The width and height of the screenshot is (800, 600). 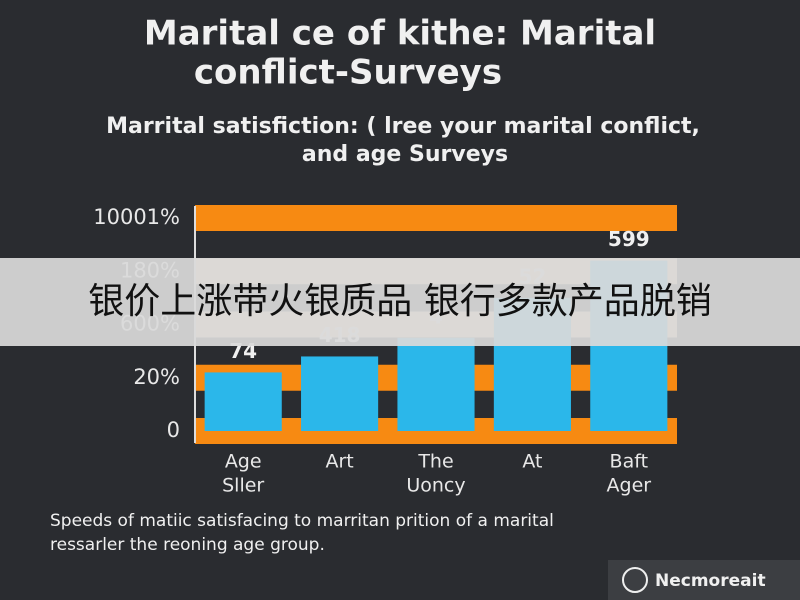 I want to click on y-tick-label: 20%, so click(x=156, y=377).